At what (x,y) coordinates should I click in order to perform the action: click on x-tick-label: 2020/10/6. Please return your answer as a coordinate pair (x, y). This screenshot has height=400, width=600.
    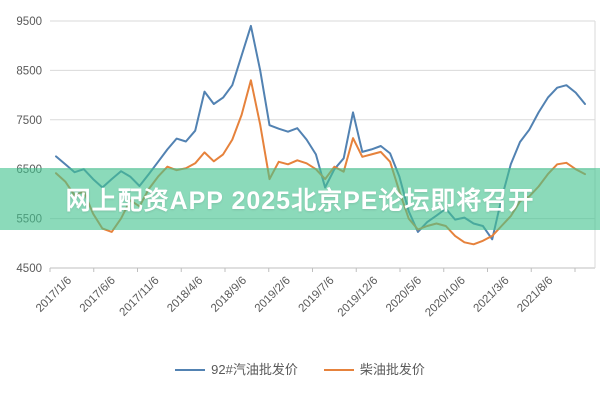
    Looking at the image, I should click on (445, 297).